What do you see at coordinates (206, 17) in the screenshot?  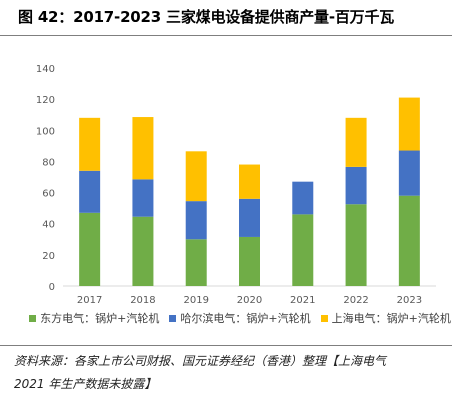 I see `figure-title: 图 42：2017-2023 三家煤电设备提供商产量-百万千瓦` at bounding box center [206, 17].